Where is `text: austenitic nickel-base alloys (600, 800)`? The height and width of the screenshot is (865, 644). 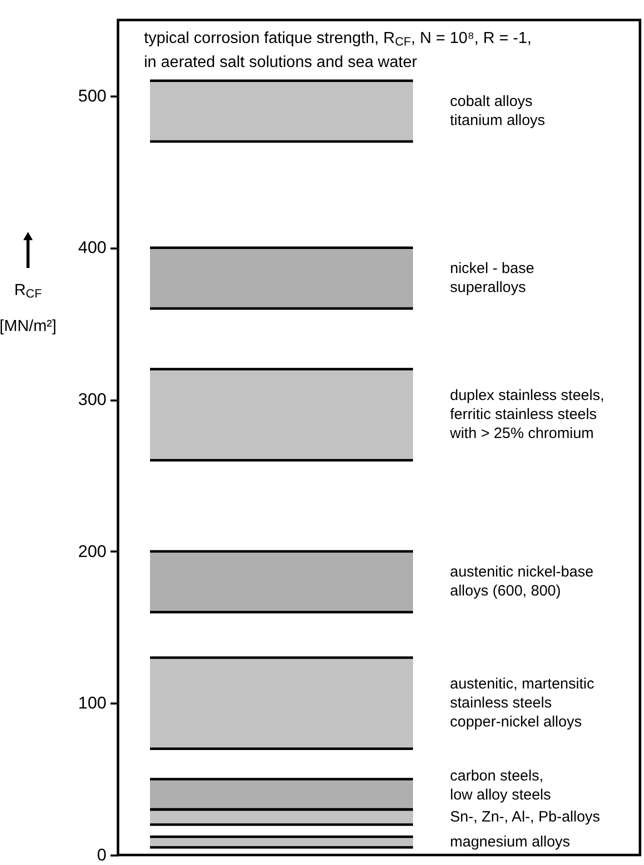
text: austenitic nickel-base alloys (600, 800) is located at coordinates (522, 582).